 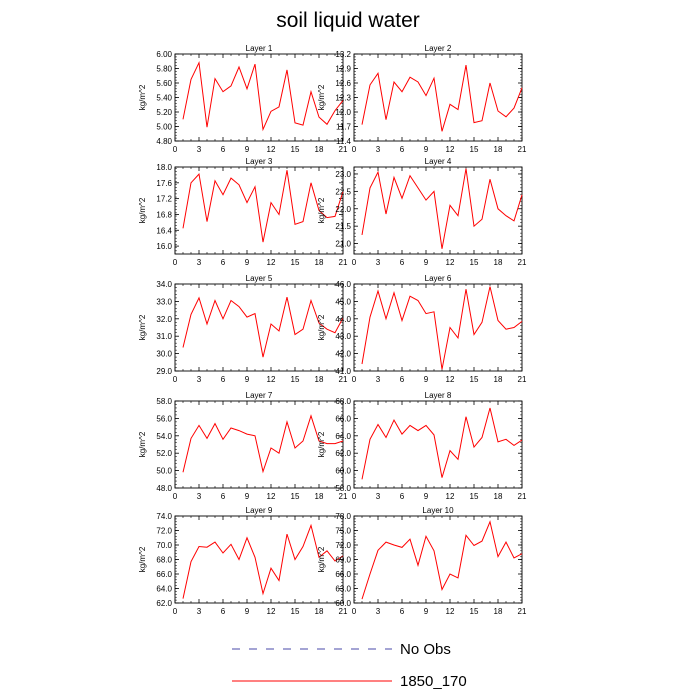 I want to click on layer-3-ytick-label: 17.6, so click(x=164, y=183).